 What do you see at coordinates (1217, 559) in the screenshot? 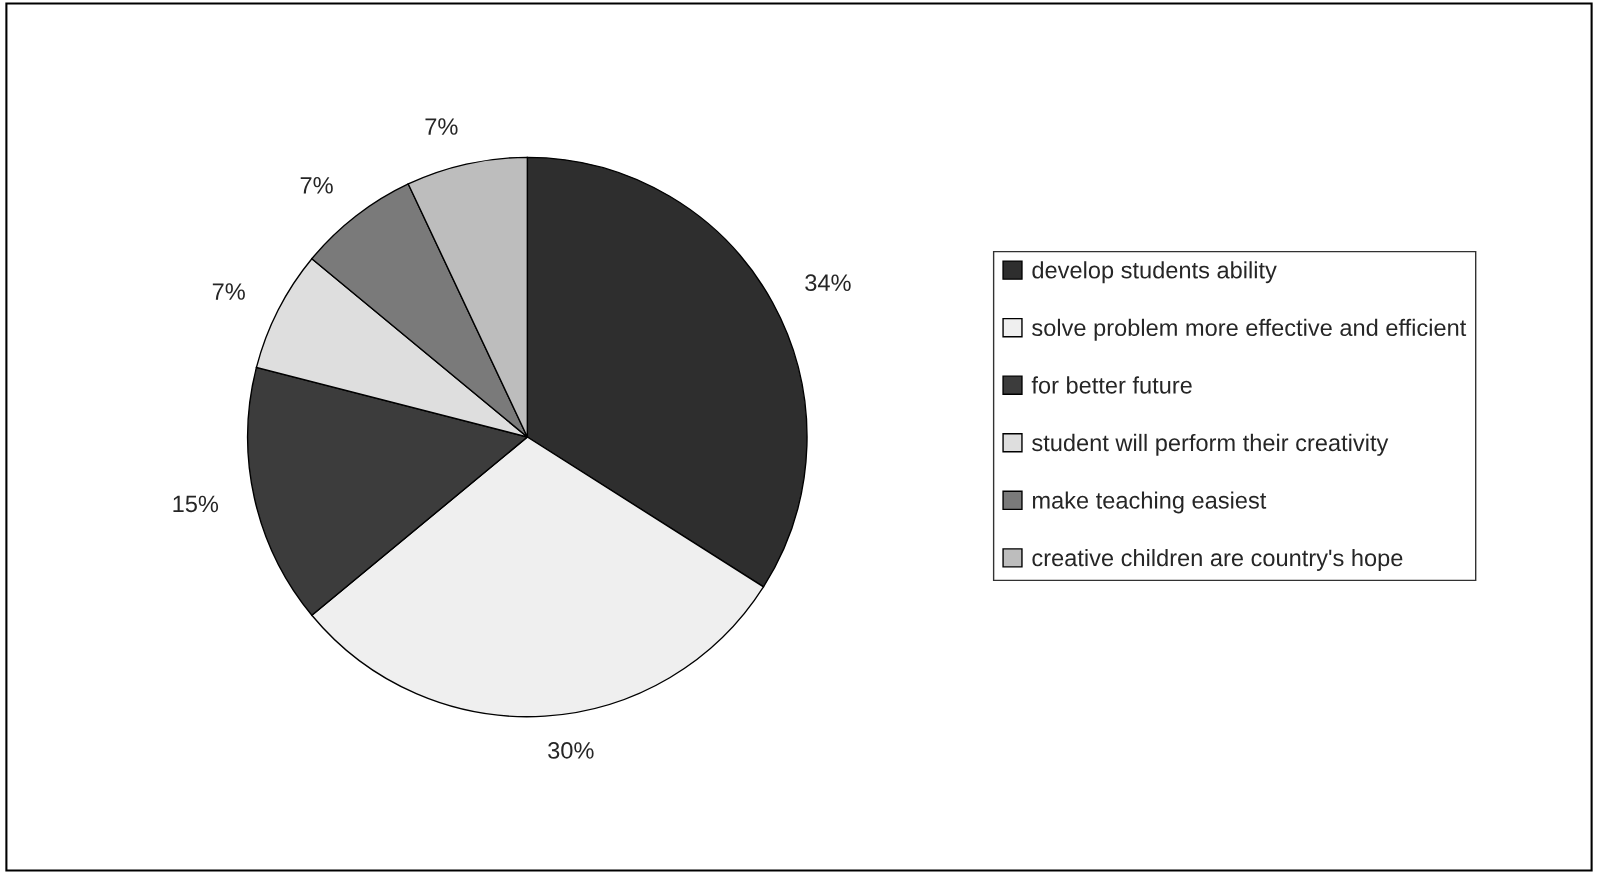
I see `legend-label: creative children are country's hope` at bounding box center [1217, 559].